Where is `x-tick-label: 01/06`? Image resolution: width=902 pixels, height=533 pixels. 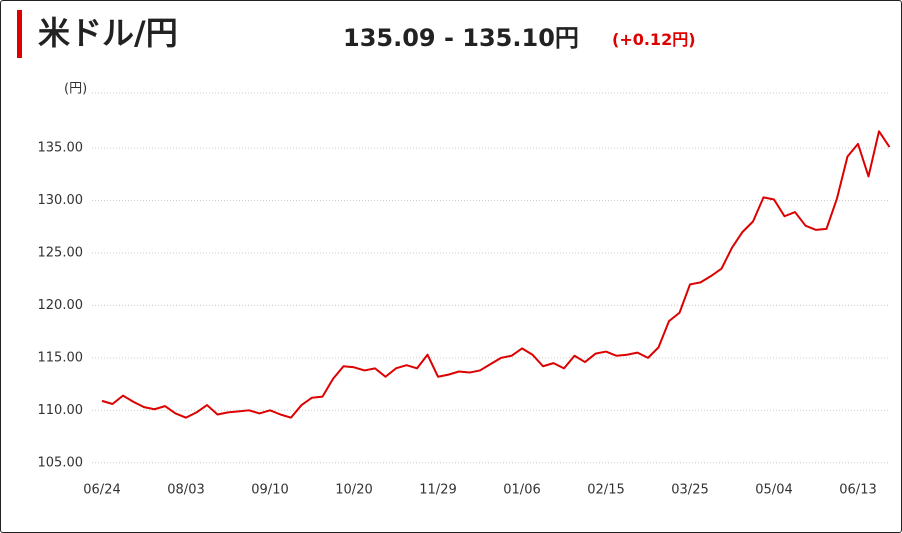 x-tick-label: 01/06 is located at coordinates (521, 490).